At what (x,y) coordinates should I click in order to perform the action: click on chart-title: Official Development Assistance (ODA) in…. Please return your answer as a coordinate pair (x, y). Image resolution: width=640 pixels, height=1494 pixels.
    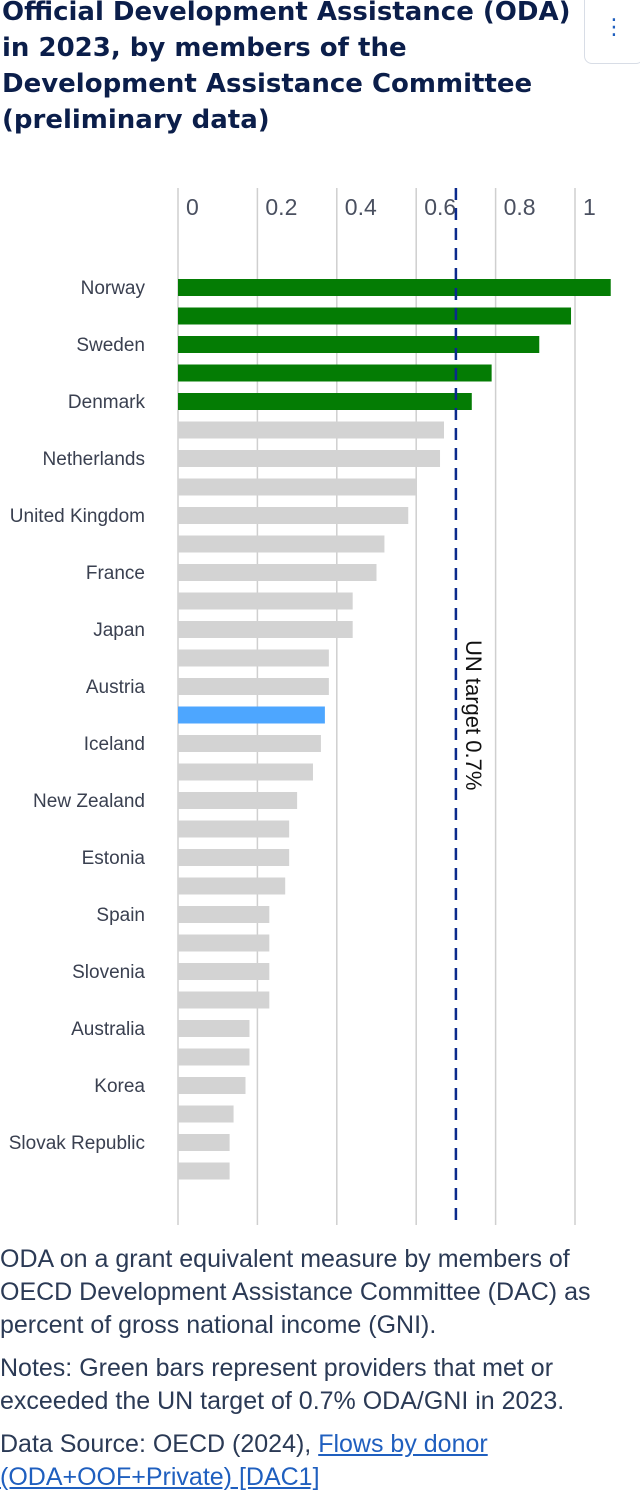
    Looking at the image, I should click on (286, 67).